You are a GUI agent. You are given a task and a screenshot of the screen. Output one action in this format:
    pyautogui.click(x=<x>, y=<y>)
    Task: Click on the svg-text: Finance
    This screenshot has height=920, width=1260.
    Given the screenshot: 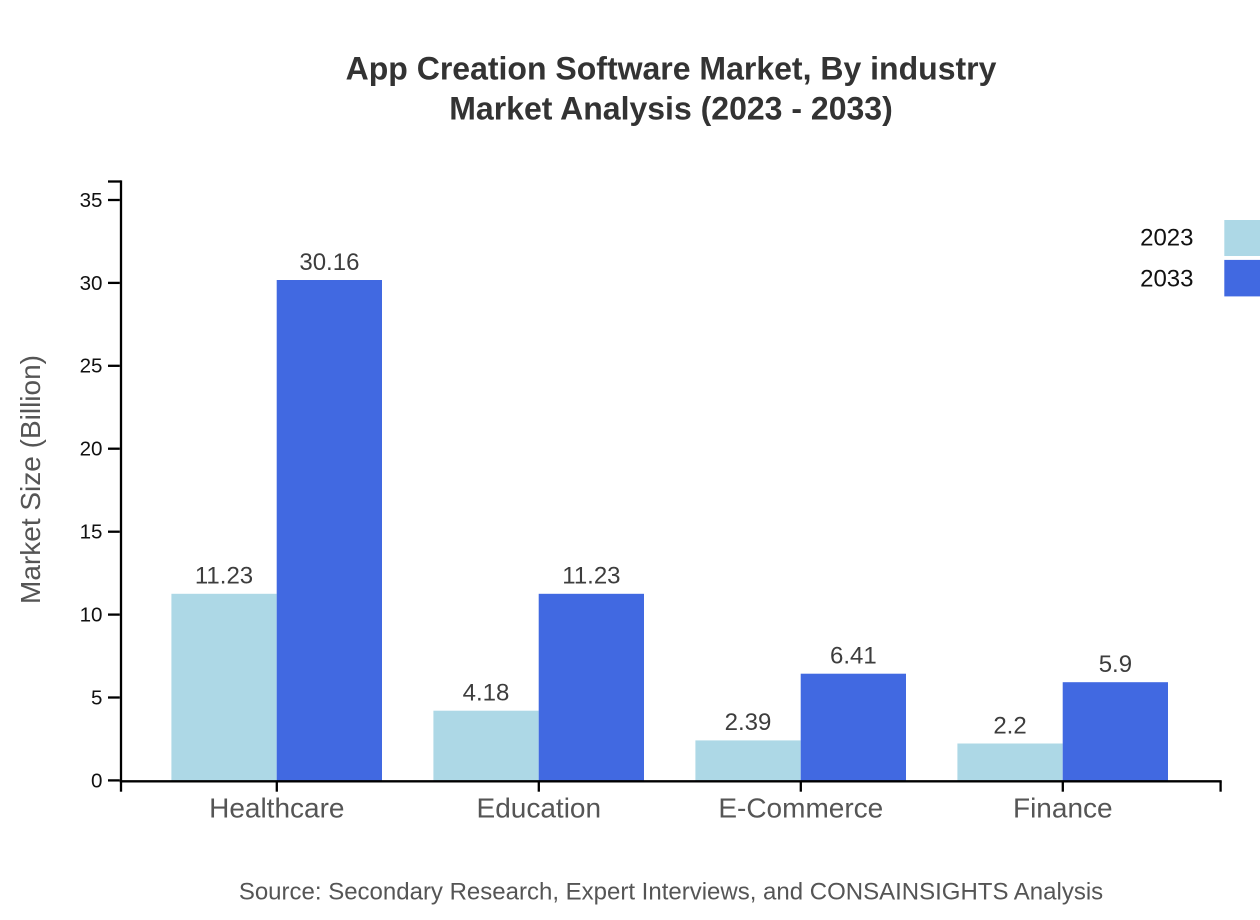 What is the action you would take?
    pyautogui.click(x=1063, y=807)
    